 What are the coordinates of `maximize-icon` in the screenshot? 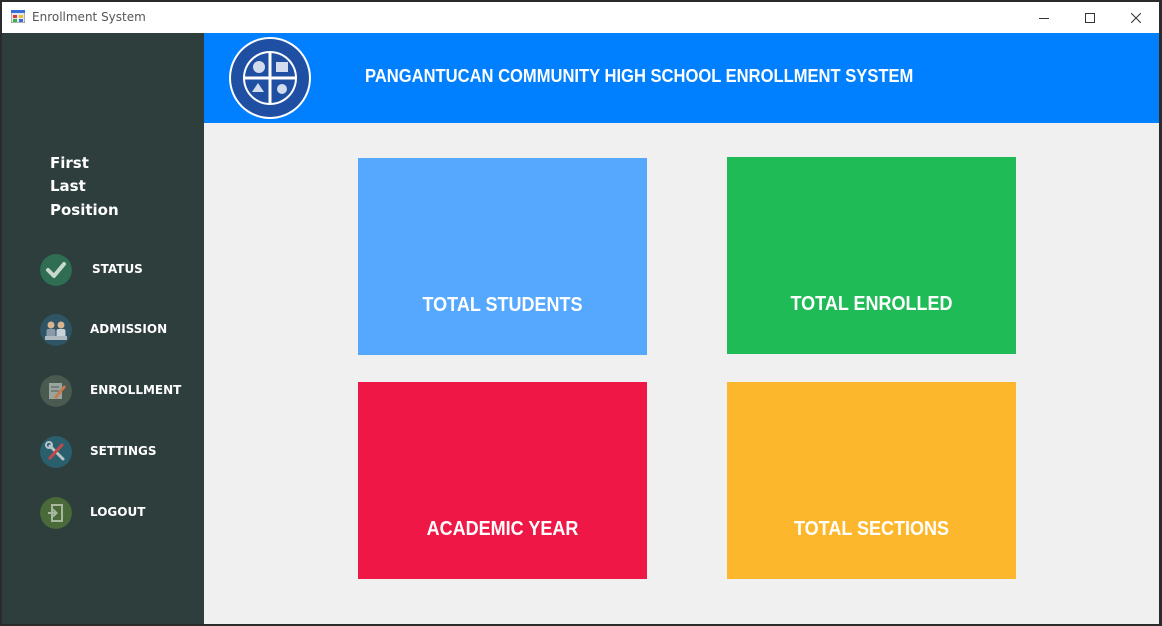 It's located at (1090, 17).